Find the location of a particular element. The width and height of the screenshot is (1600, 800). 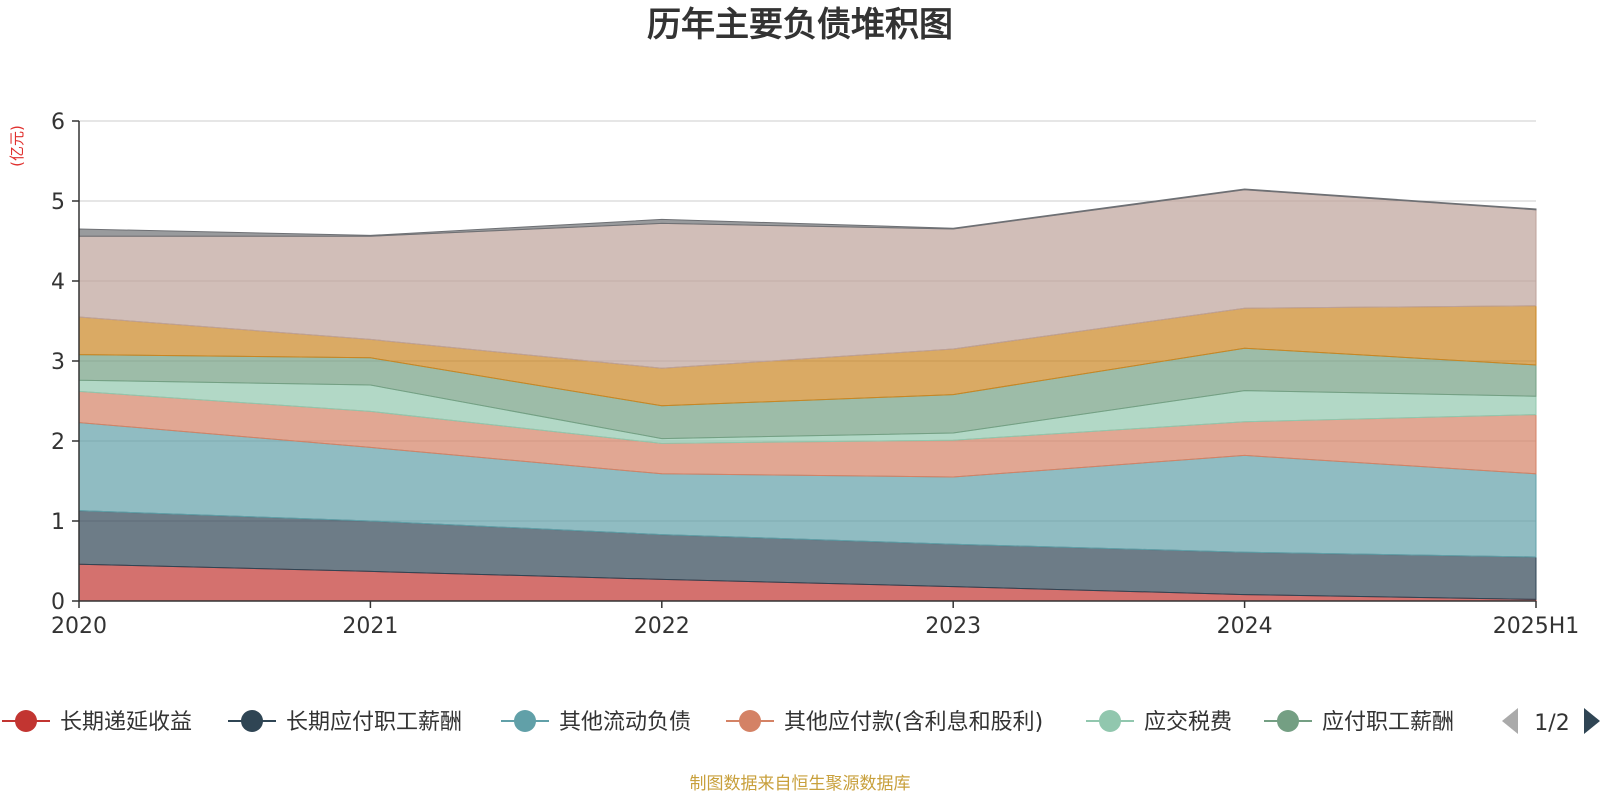

legend-item: 其他流动负债 is located at coordinates (596, 722).